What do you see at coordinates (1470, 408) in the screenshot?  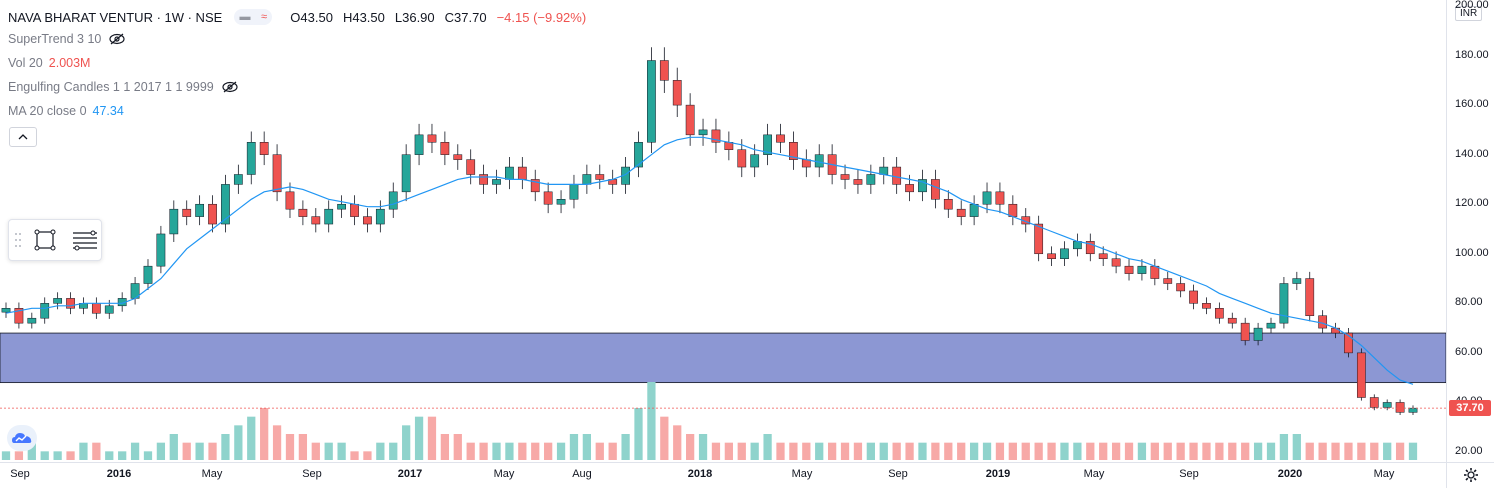 I see `last-price-label: 37.70` at bounding box center [1470, 408].